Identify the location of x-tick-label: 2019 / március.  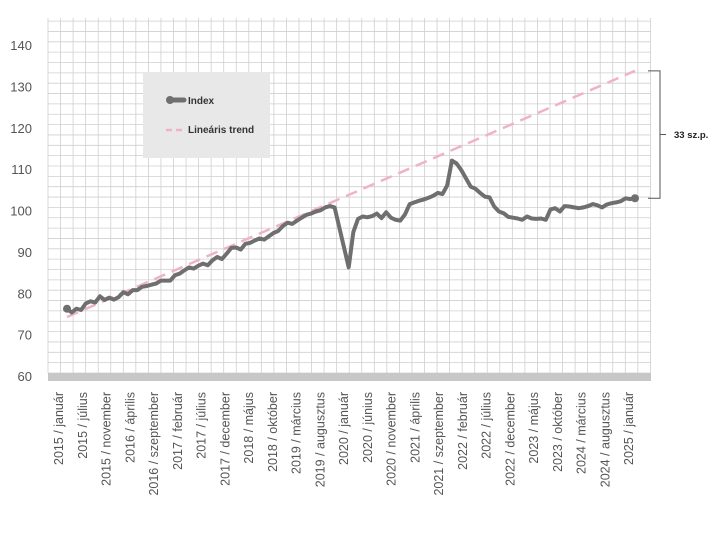
(297, 433).